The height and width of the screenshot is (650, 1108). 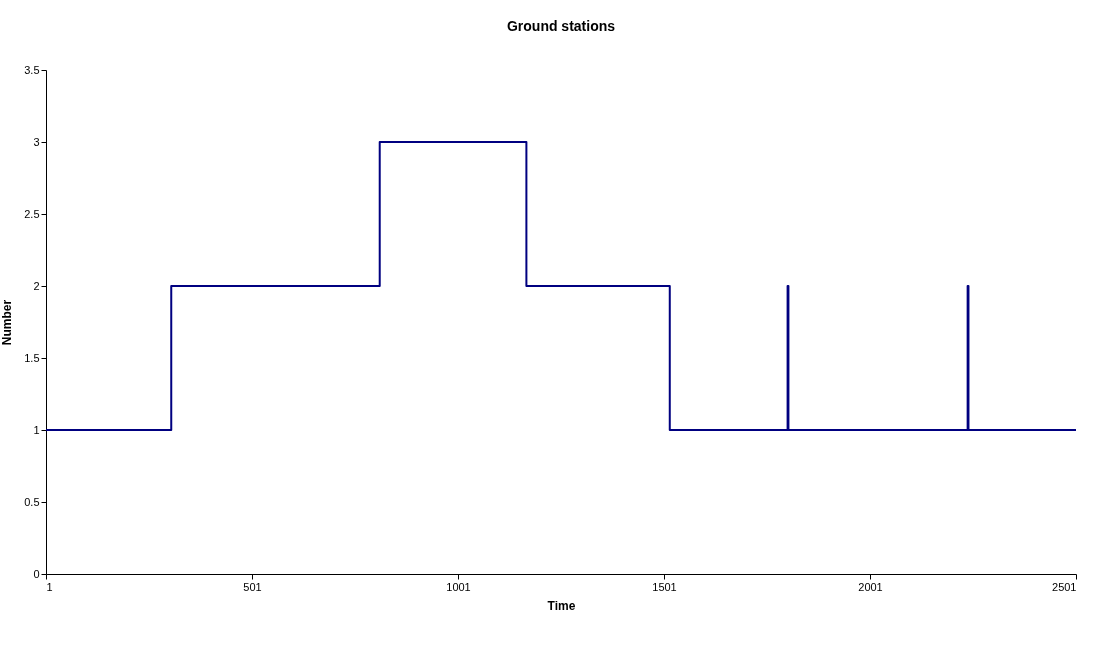 I want to click on y-tick-label: 3, so click(x=36, y=141).